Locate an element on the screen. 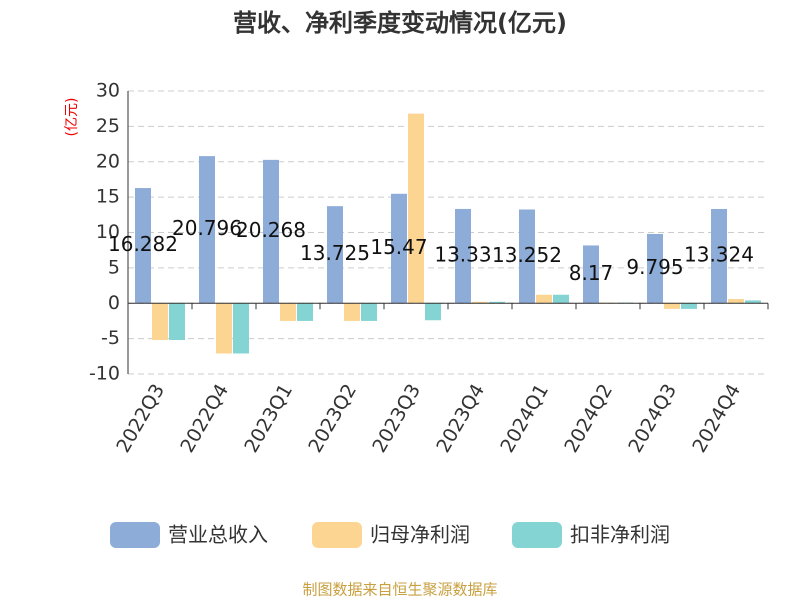 Image resolution: width=800 pixels, height=600 pixels. data-label: 13.324 is located at coordinates (719, 255).